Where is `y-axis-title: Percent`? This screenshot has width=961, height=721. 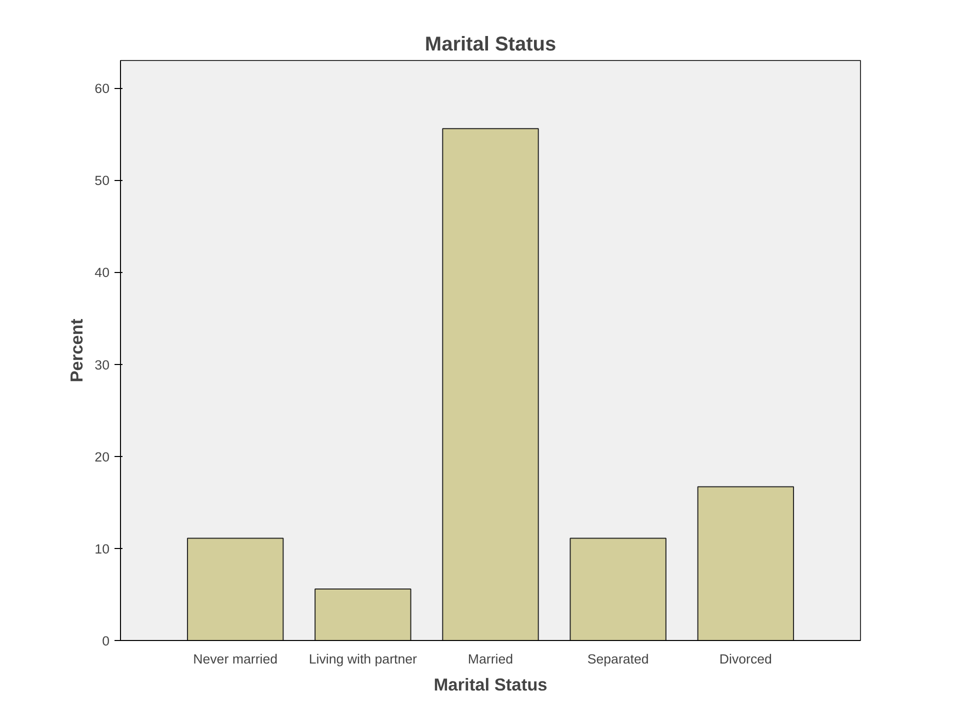
y-axis-title: Percent is located at coordinates (76, 350).